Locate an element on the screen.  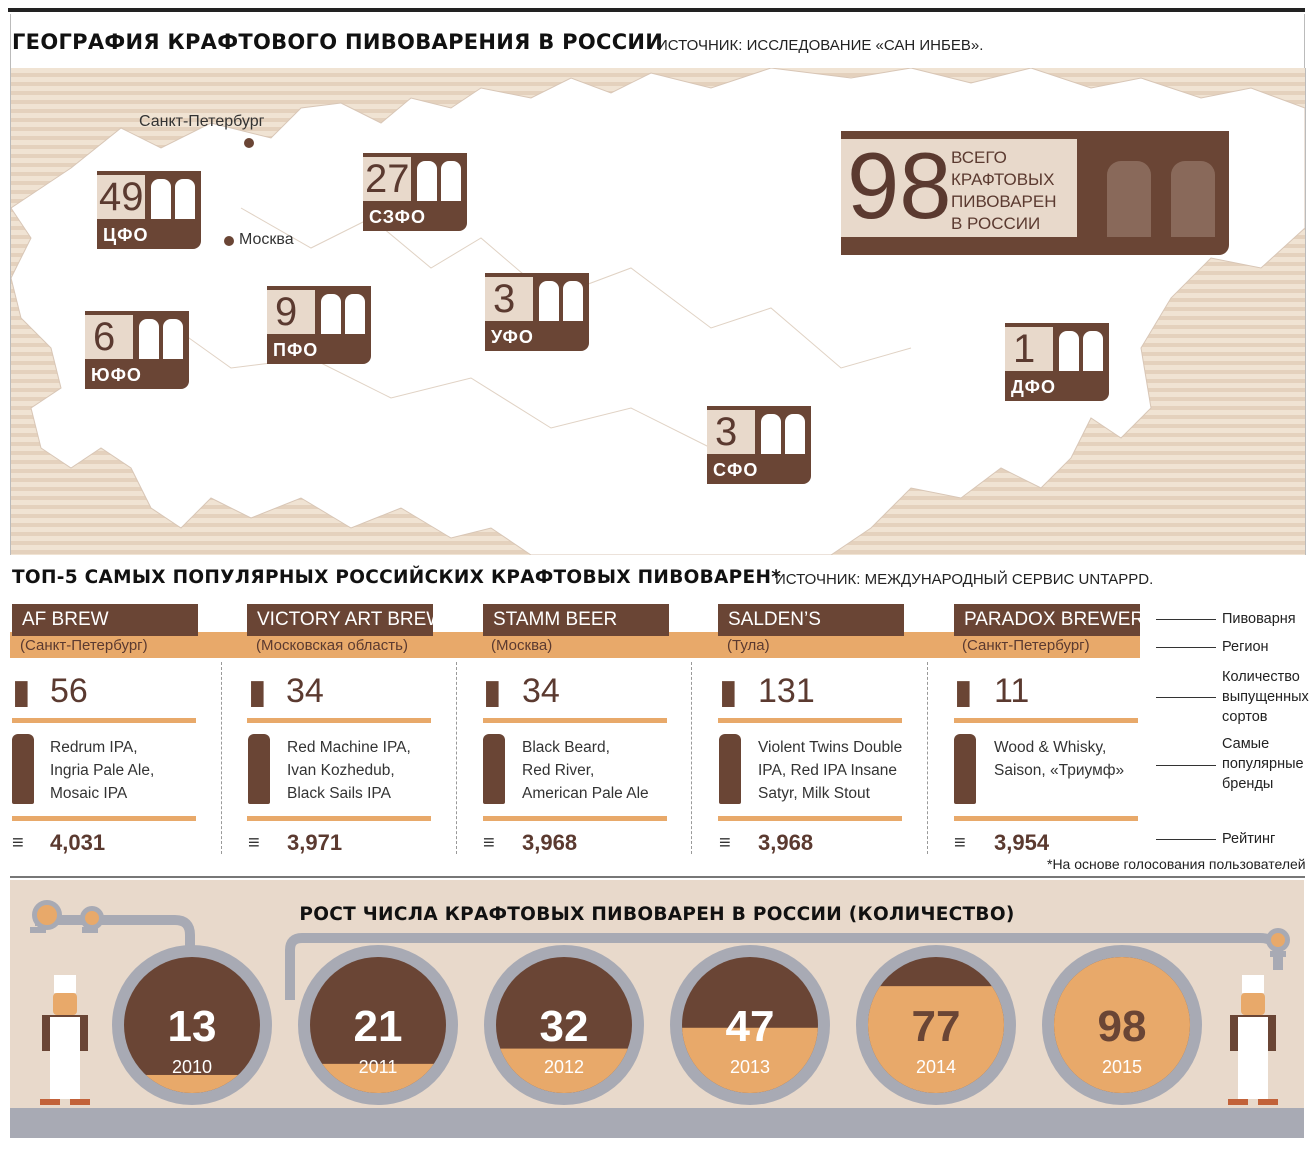
region-code: СЗФО is located at coordinates (397, 217).